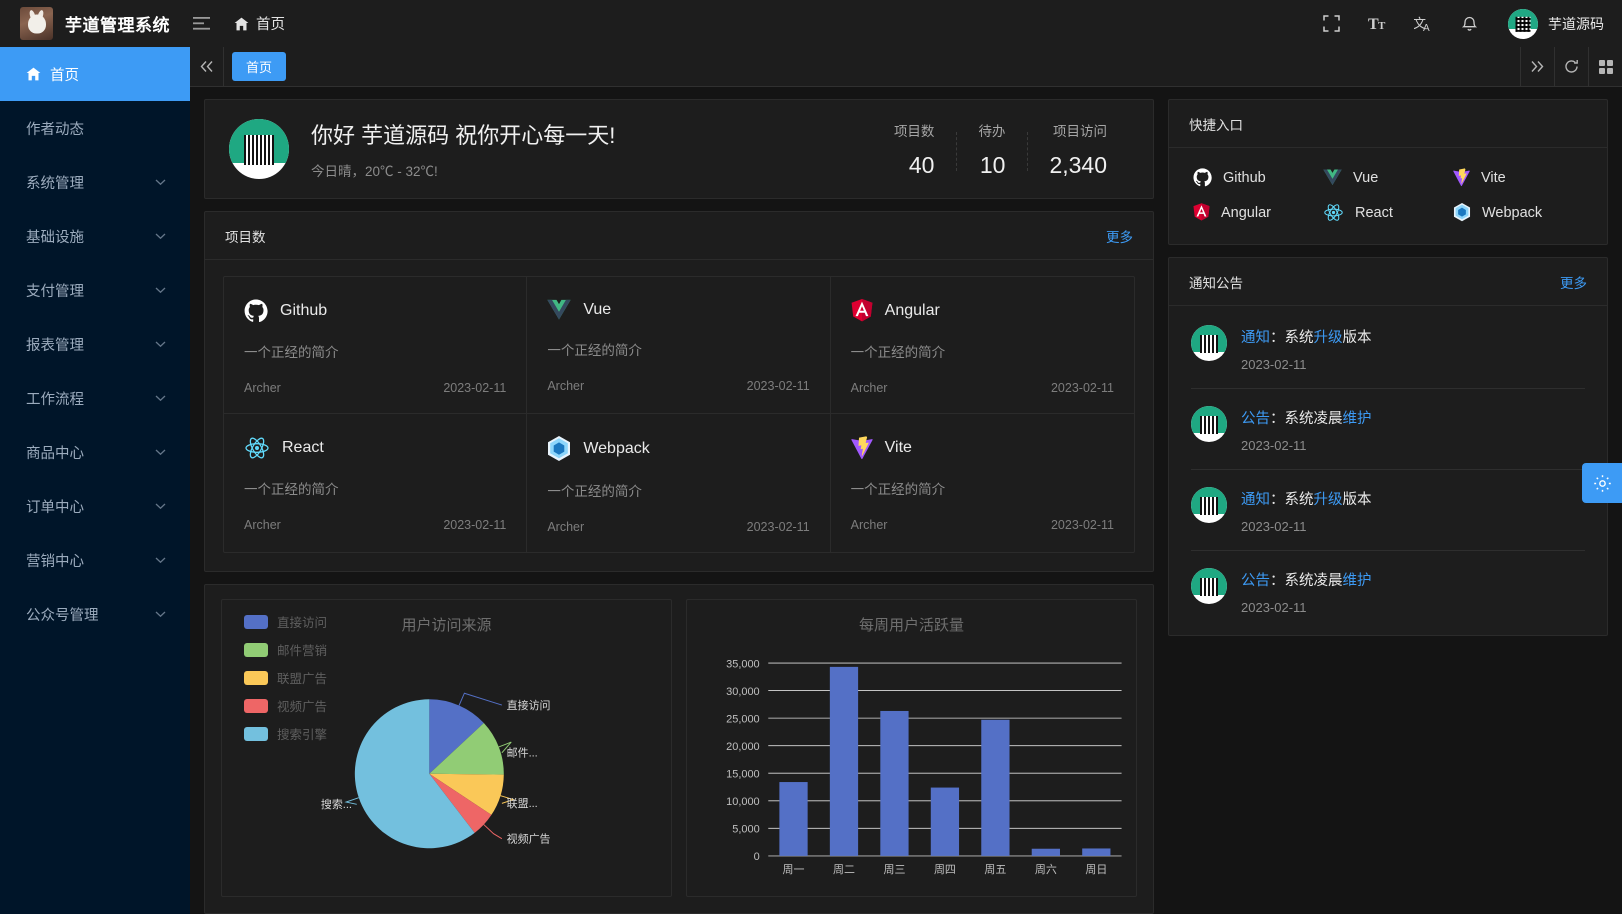 The height and width of the screenshot is (914, 1622). What do you see at coordinates (302, 623) in the screenshot?
I see `legend-label: 直接访问` at bounding box center [302, 623].